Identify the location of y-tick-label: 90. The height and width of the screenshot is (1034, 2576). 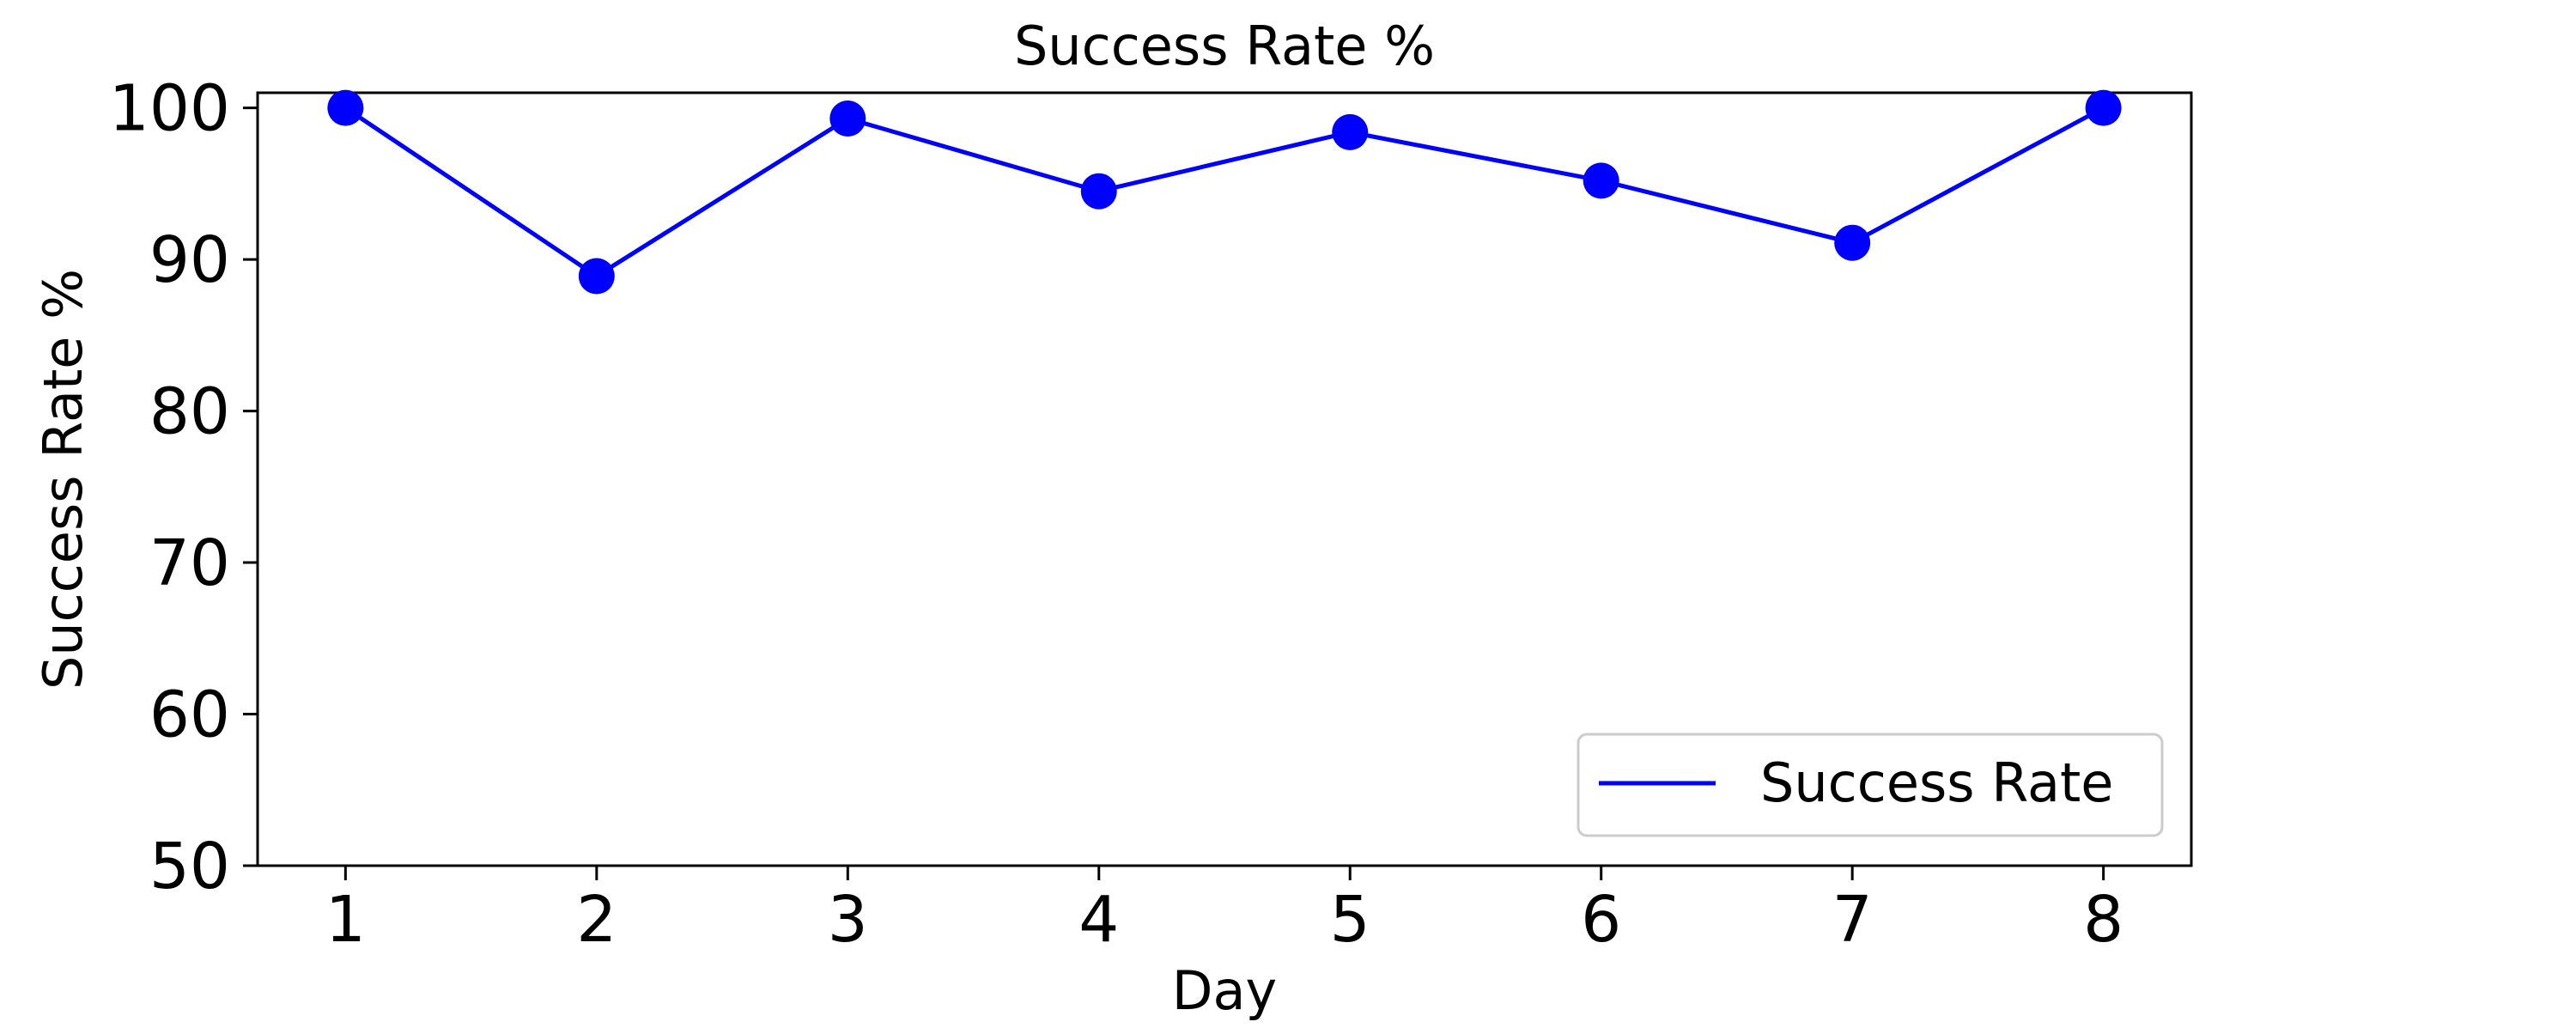
(190, 260).